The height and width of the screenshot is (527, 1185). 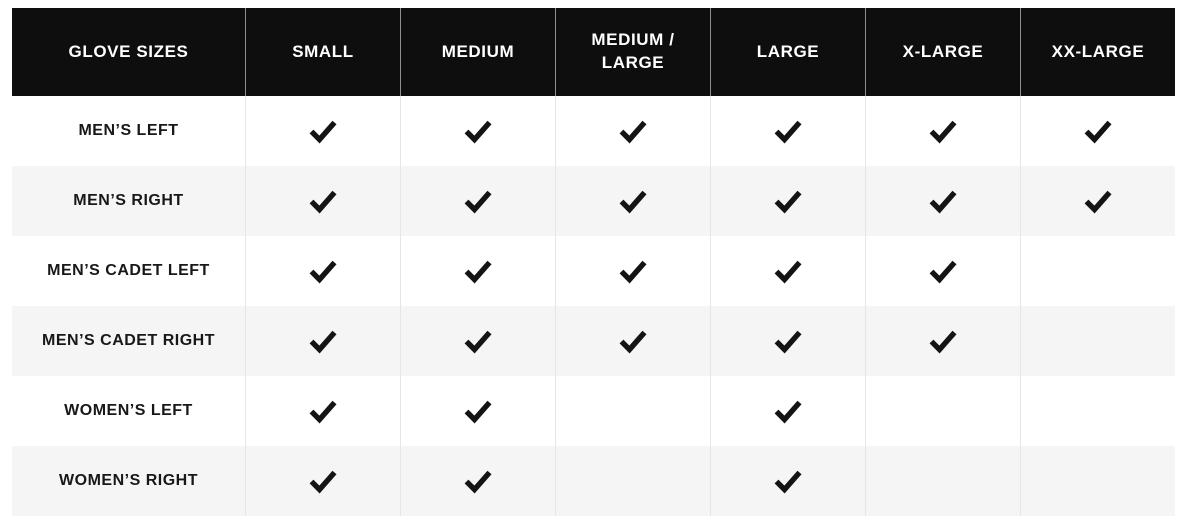 I want to click on cell-men-s-cadet-right-xx-large, so click(x=1097, y=341).